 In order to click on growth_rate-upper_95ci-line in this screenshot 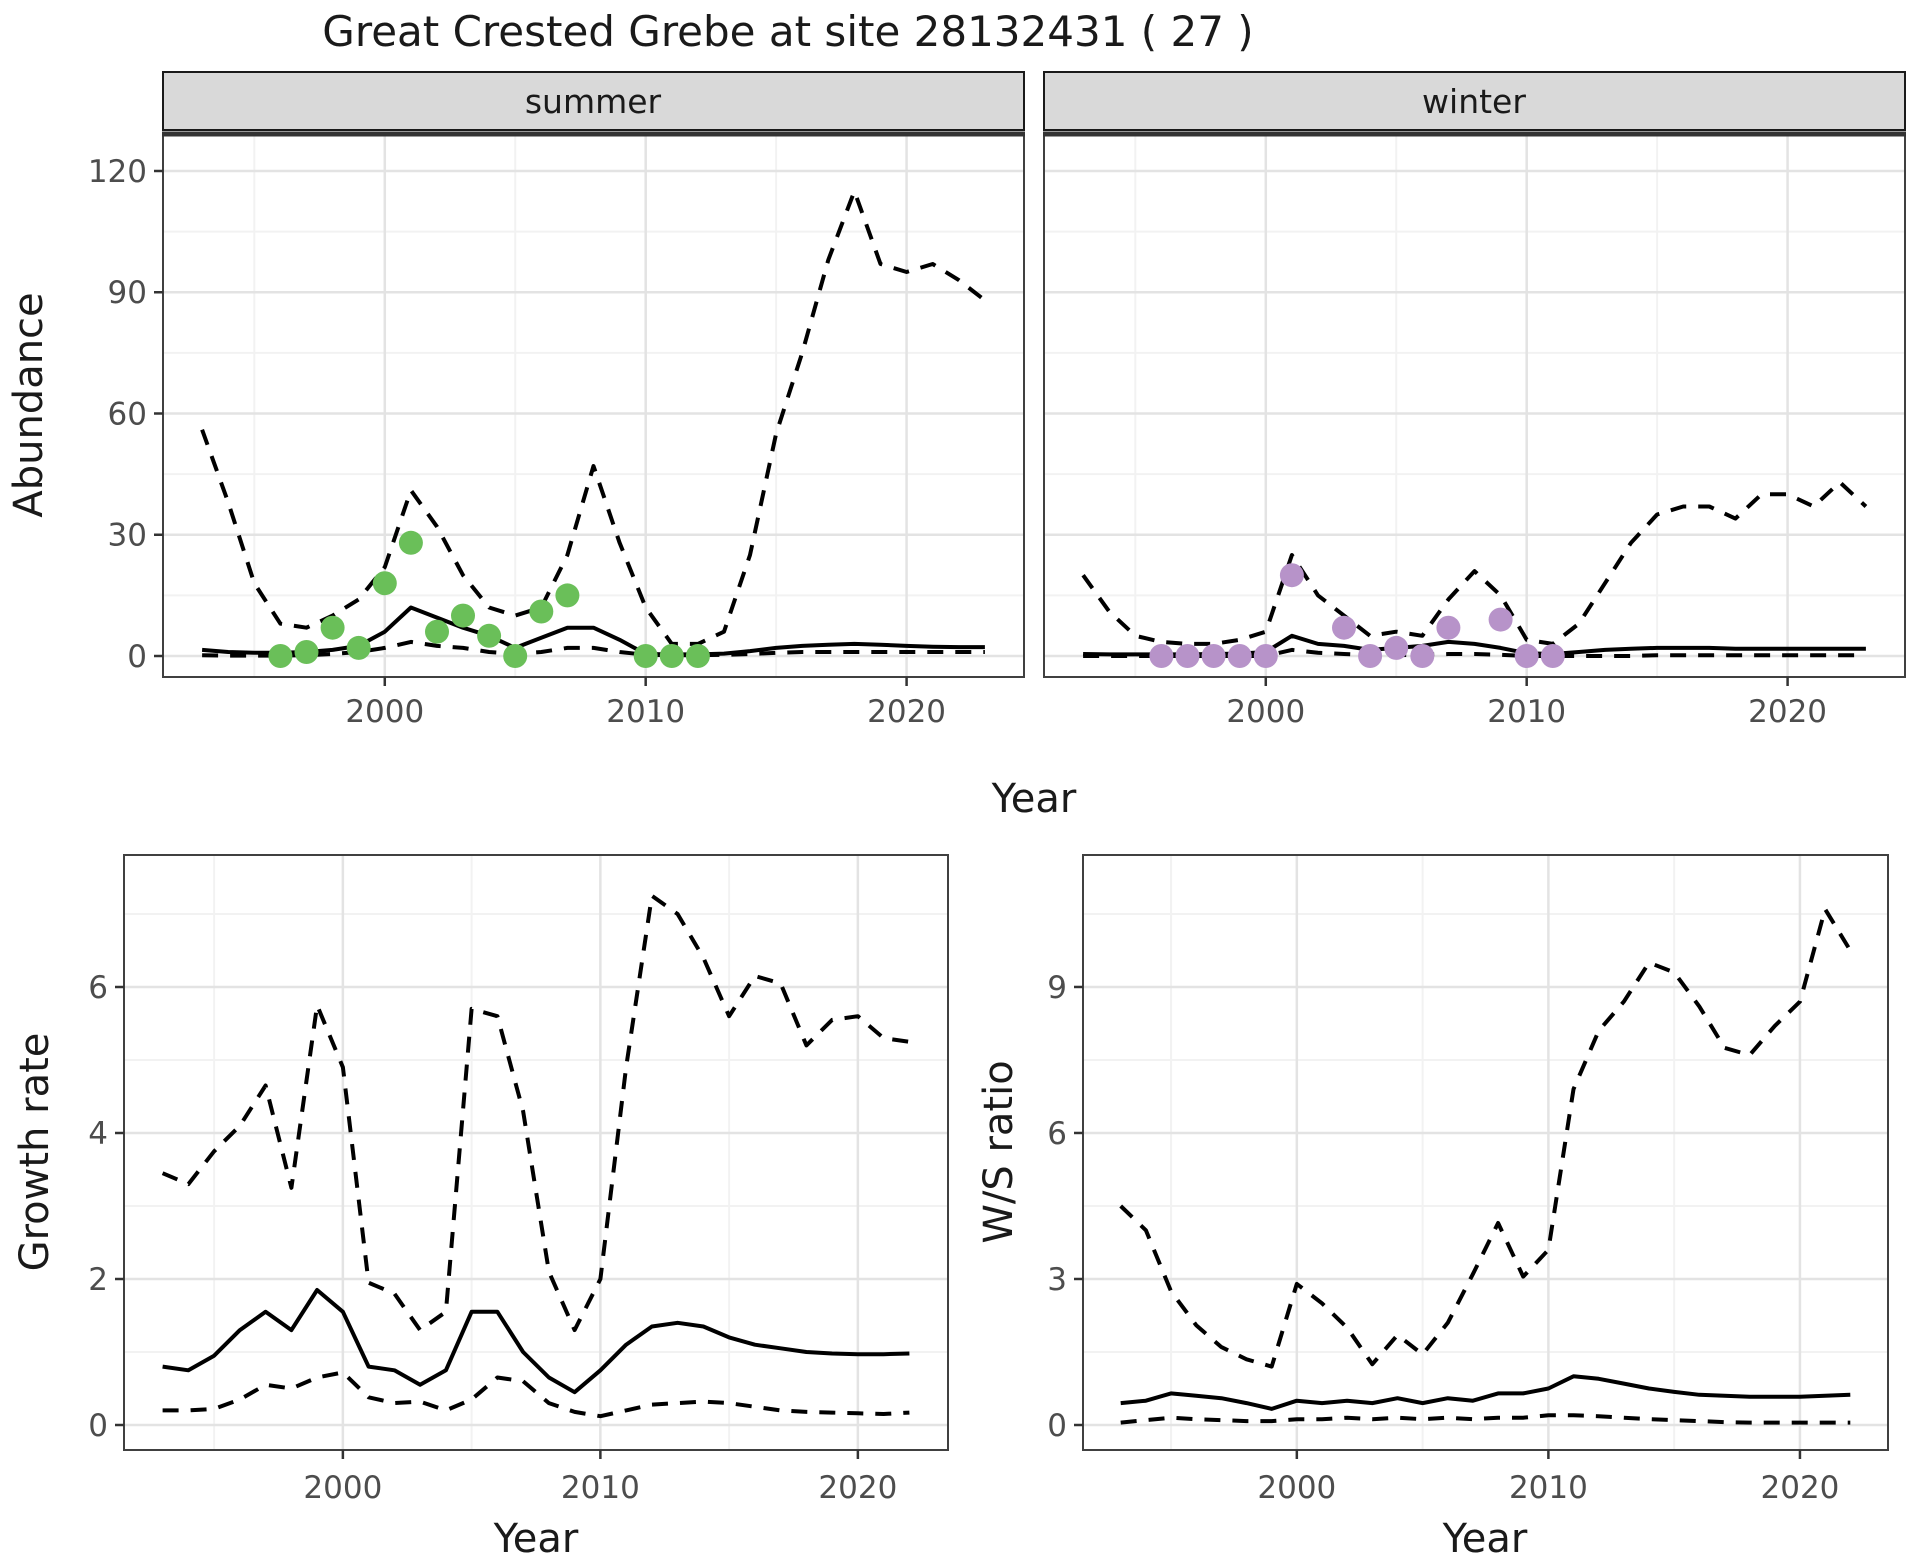, I will do `click(535, 1113)`.